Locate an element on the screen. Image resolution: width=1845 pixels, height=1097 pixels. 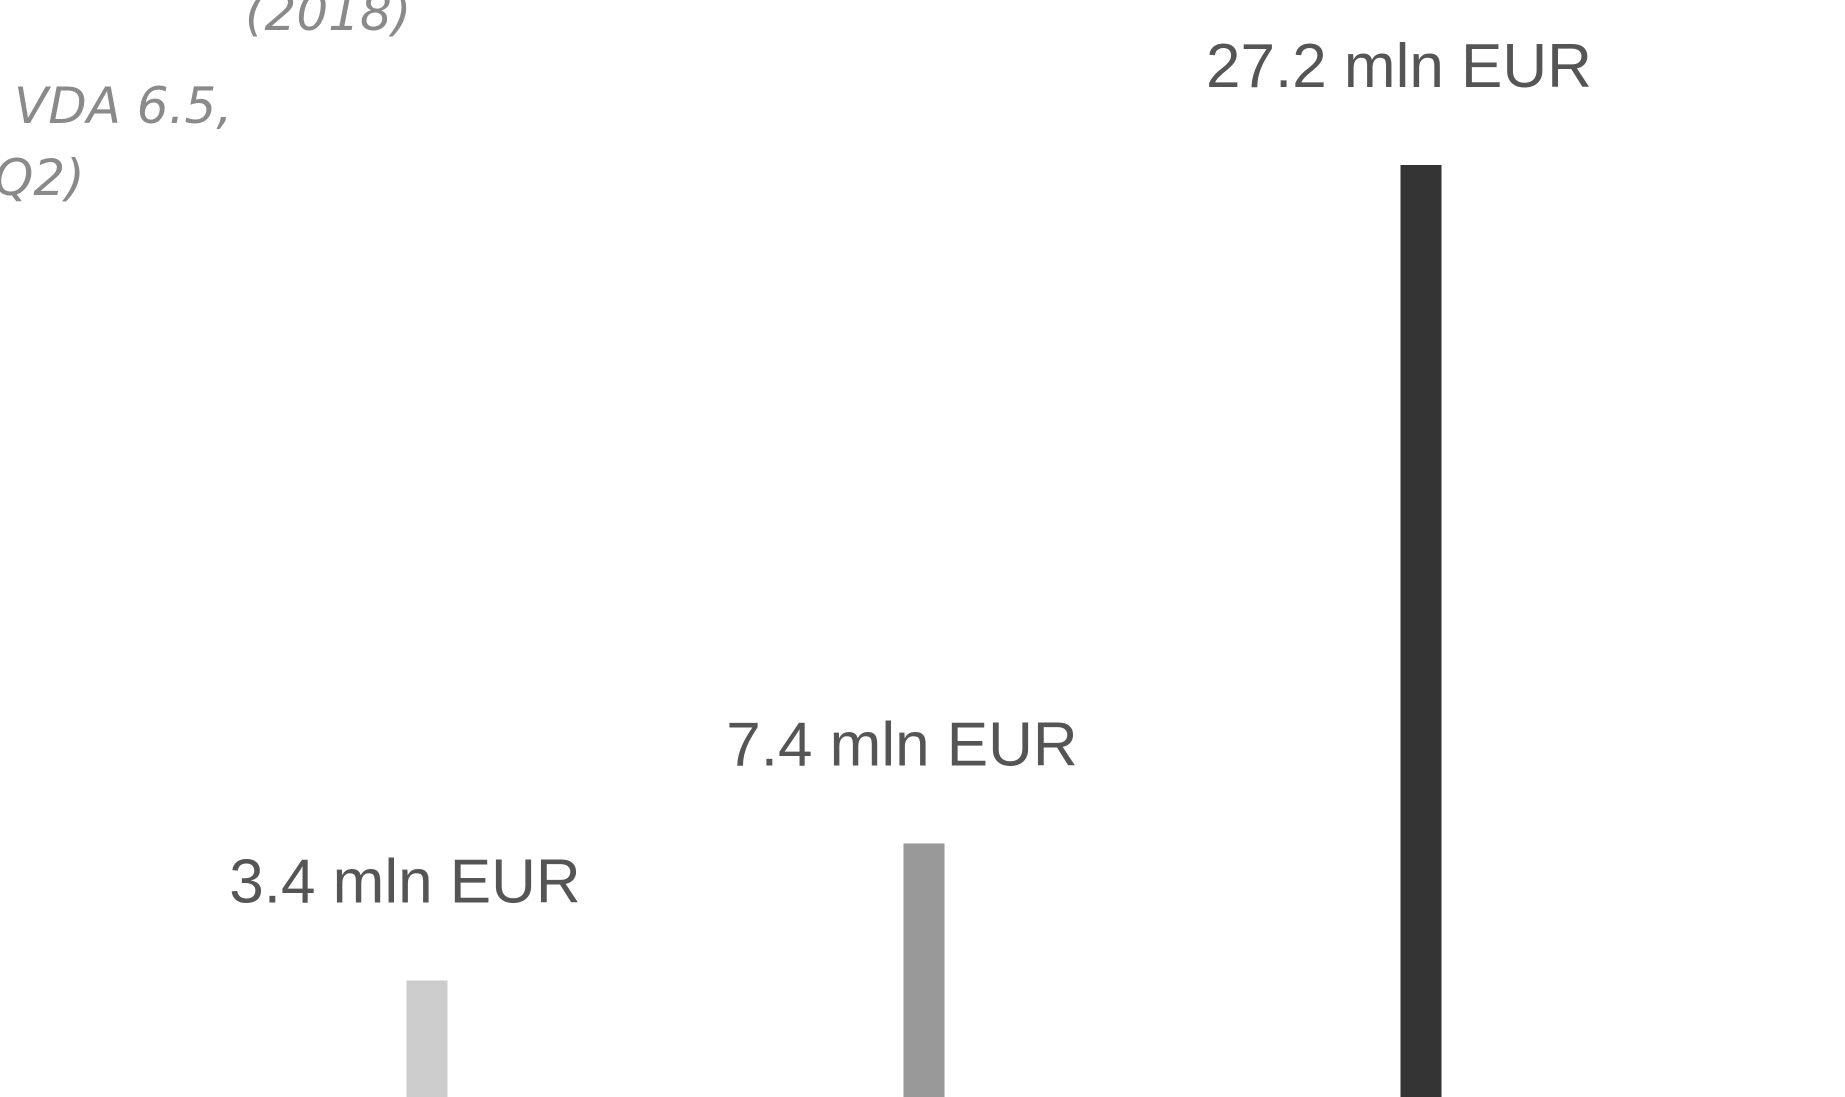
data-label-3: 27.2 mln EUR is located at coordinates (1399, 66).